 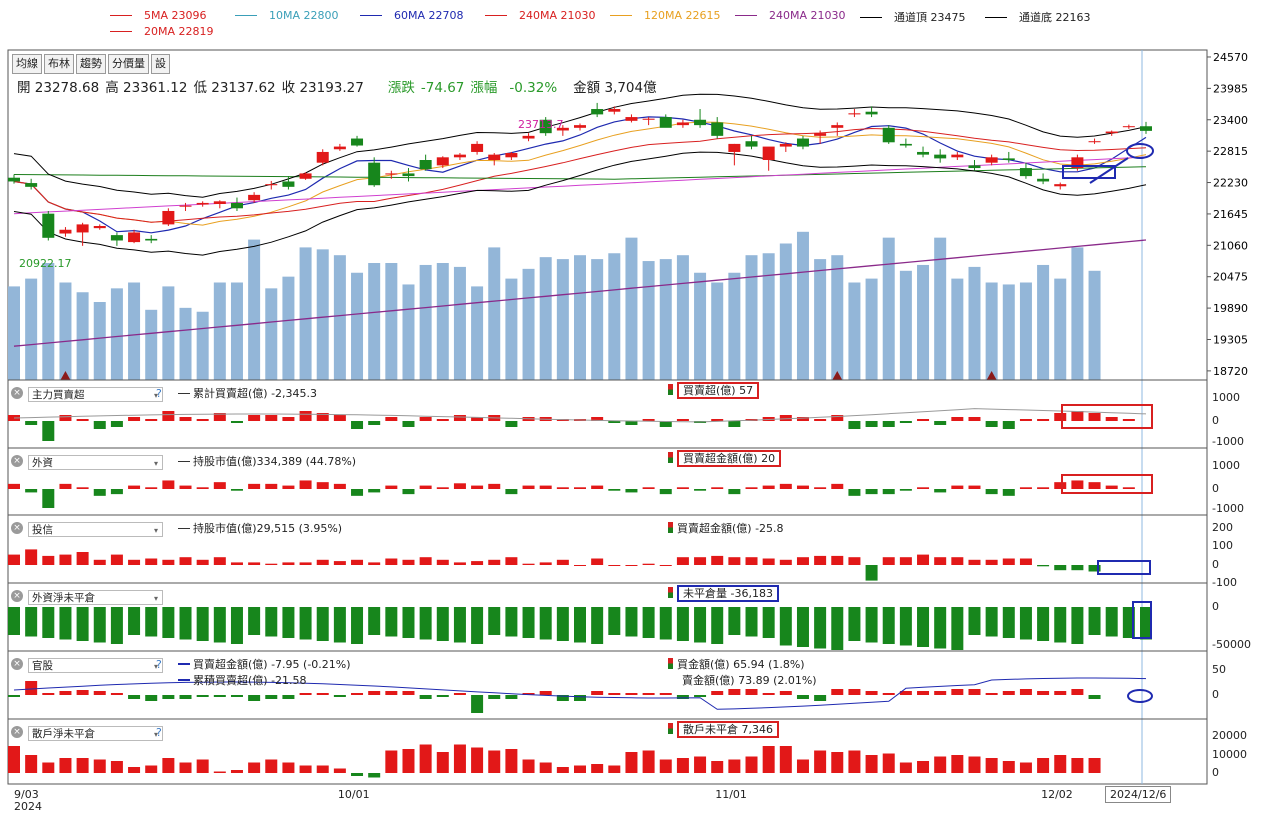 I want to click on legend-item: 5MA 23096, so click(x=158, y=15).